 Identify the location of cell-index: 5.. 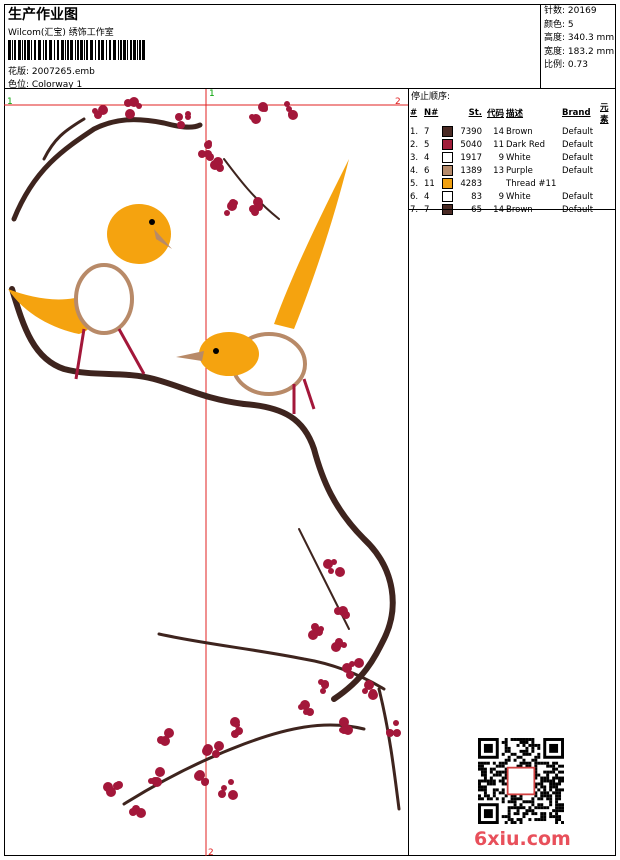
(414, 183).